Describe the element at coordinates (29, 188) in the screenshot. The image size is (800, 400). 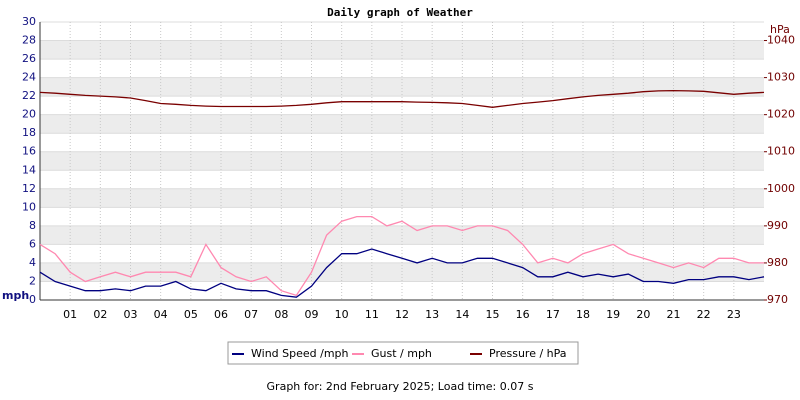
I see `y-tick-label: 12` at that location.